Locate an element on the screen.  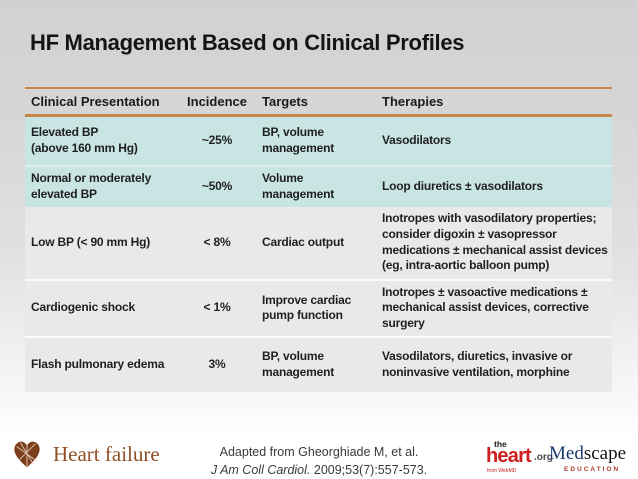
cell-targets: Cardiac output is located at coordinates (303, 241).